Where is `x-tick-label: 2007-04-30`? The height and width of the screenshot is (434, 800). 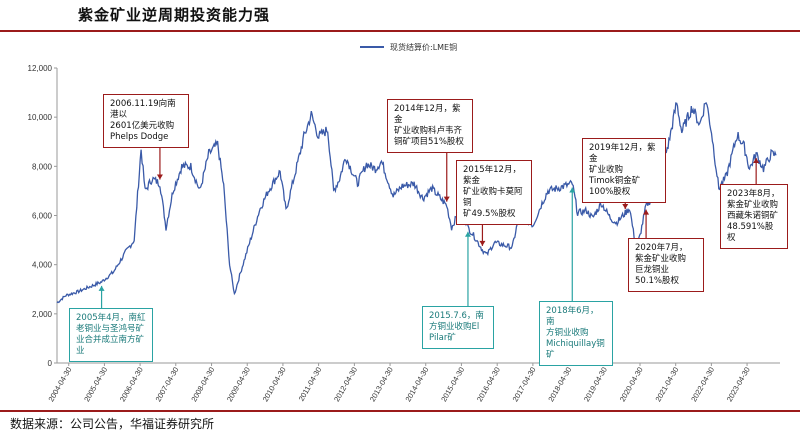 x-tick-label: 2007-04-30 is located at coordinates (167, 385).